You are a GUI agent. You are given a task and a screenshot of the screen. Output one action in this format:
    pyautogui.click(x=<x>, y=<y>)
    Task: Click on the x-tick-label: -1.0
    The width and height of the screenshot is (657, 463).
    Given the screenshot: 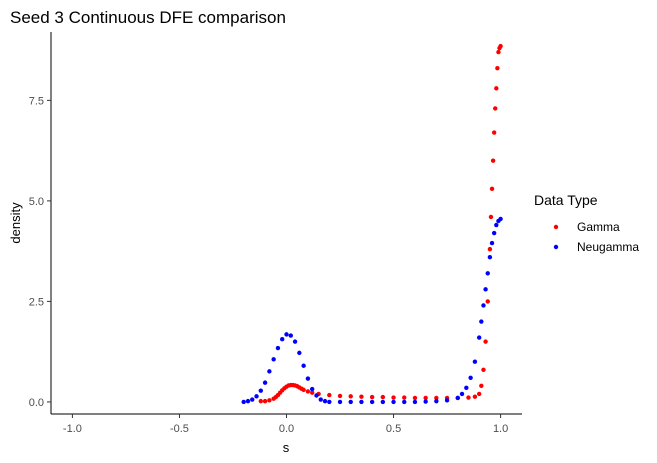 What is the action you would take?
    pyautogui.click(x=72, y=429)
    